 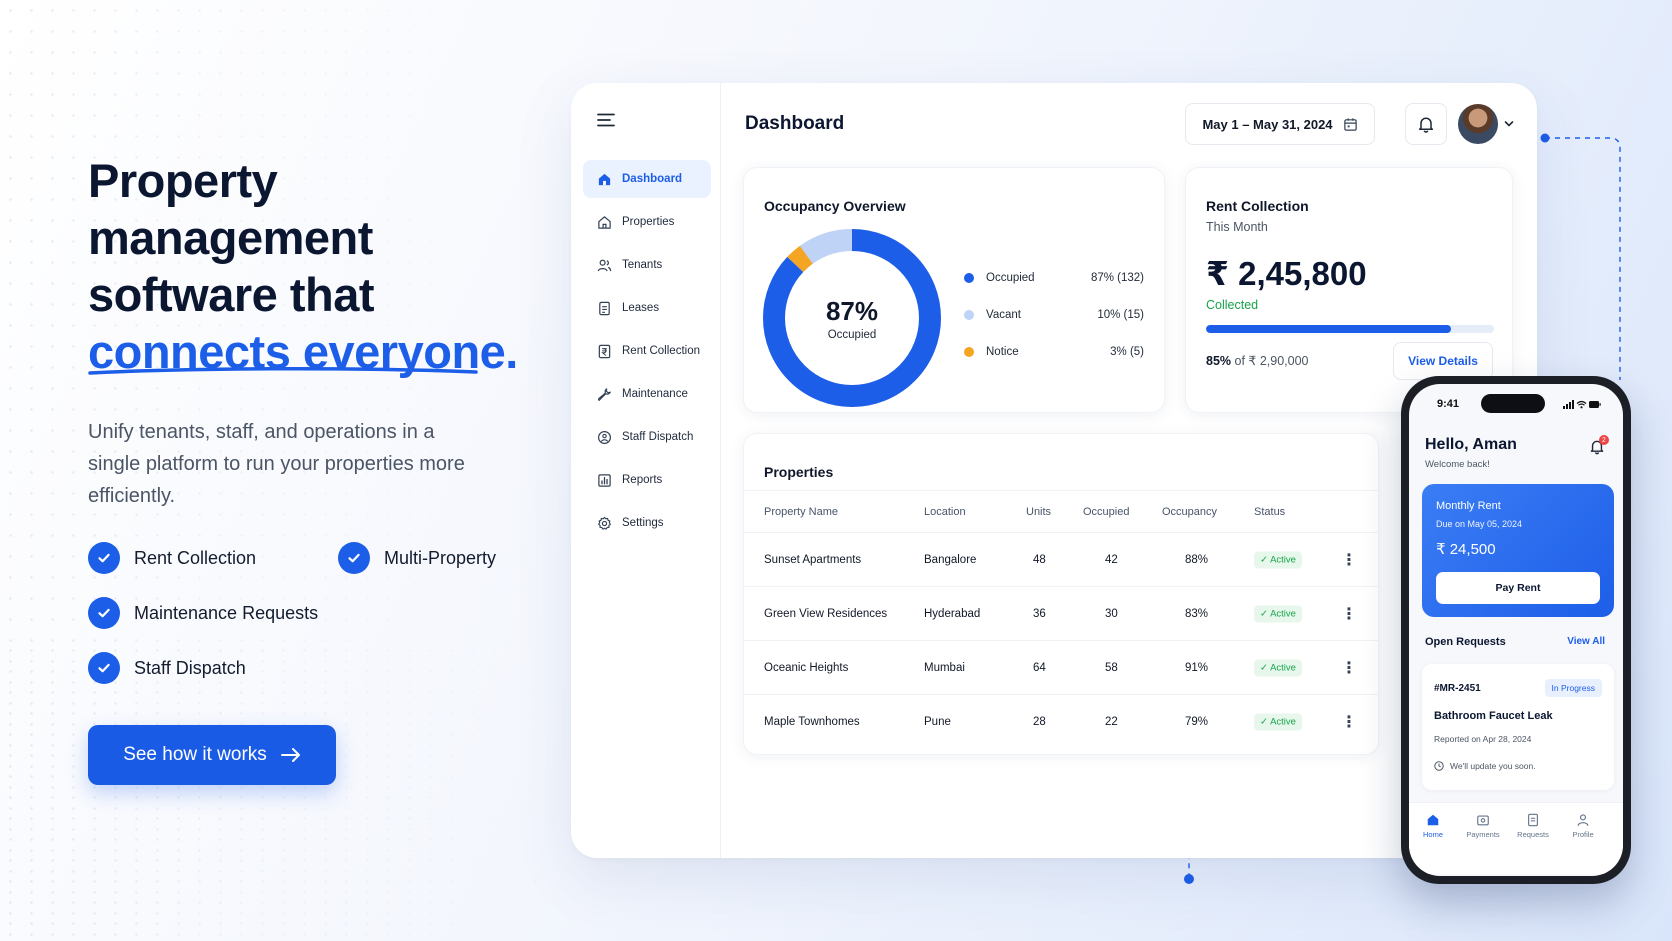 What do you see at coordinates (1513, 403) in the screenshot?
I see `phone-notch` at bounding box center [1513, 403].